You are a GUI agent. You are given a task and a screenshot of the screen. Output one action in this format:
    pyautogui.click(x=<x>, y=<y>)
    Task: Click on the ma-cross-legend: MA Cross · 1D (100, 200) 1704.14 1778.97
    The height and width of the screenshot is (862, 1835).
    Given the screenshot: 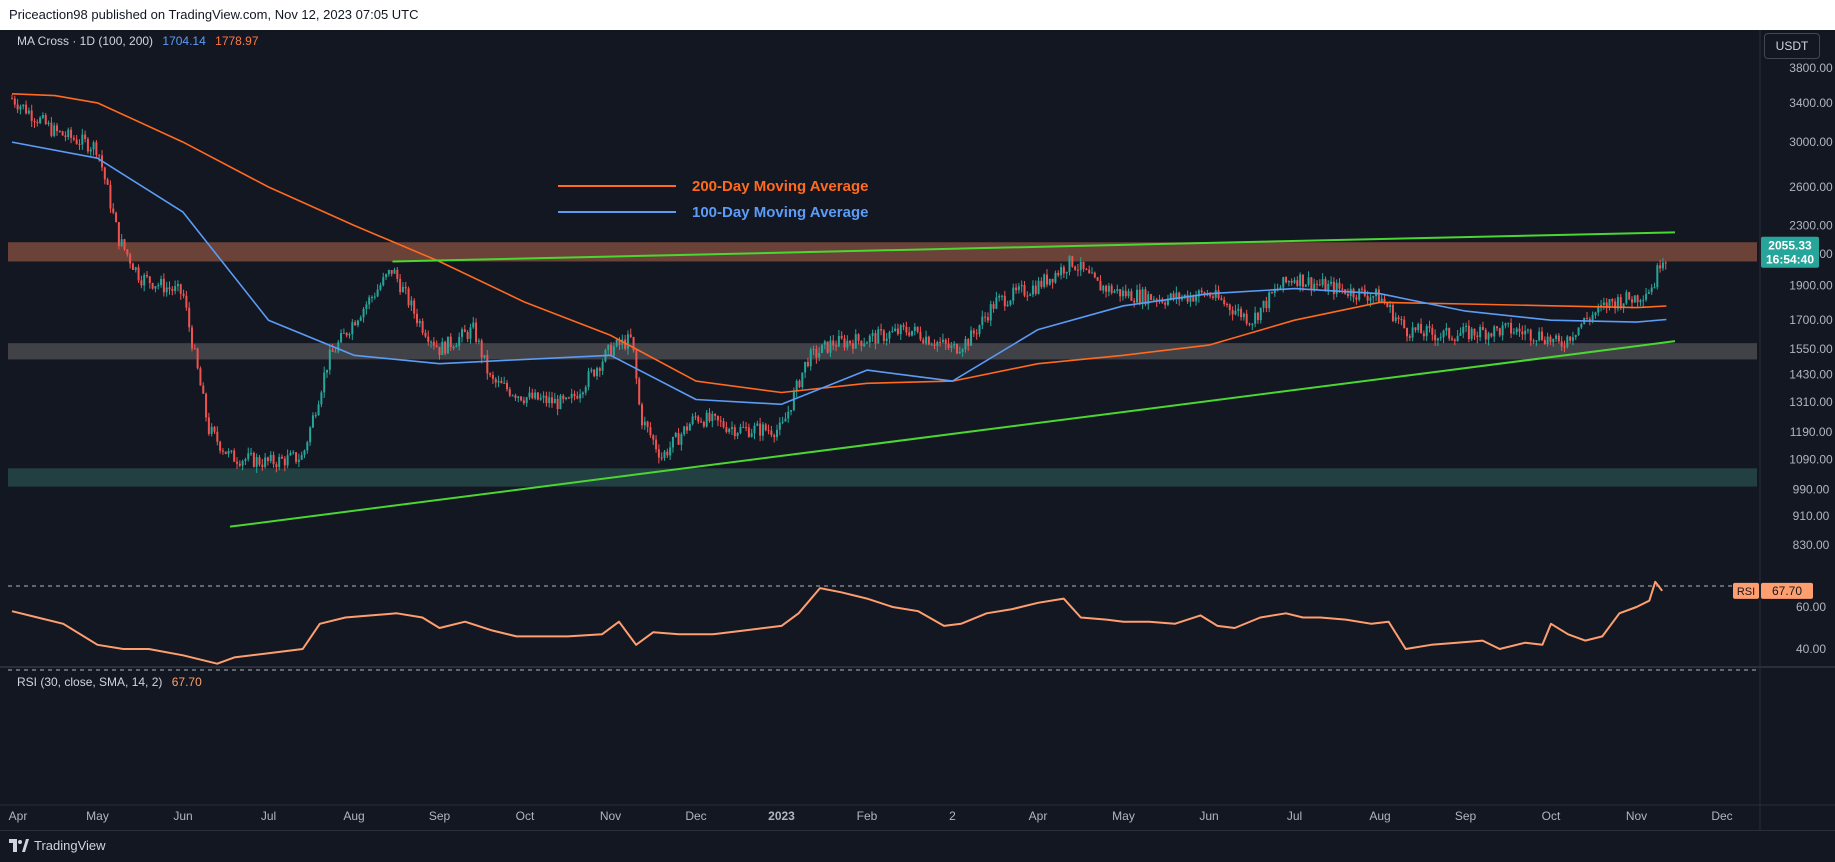 What is the action you would take?
    pyautogui.click(x=138, y=41)
    